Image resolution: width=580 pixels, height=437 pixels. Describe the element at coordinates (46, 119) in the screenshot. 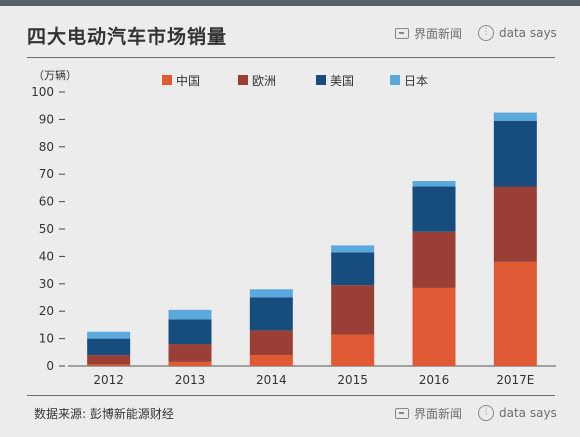

I see `y-tick-label: 90` at that location.